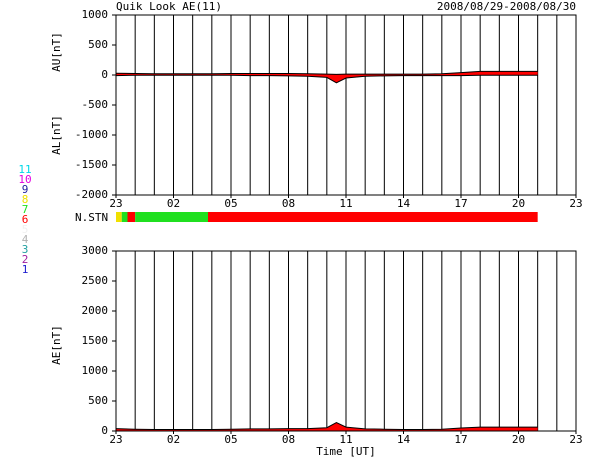  Describe the element at coordinates (91, 134) in the screenshot. I see `y-tick-label: -1000` at that location.